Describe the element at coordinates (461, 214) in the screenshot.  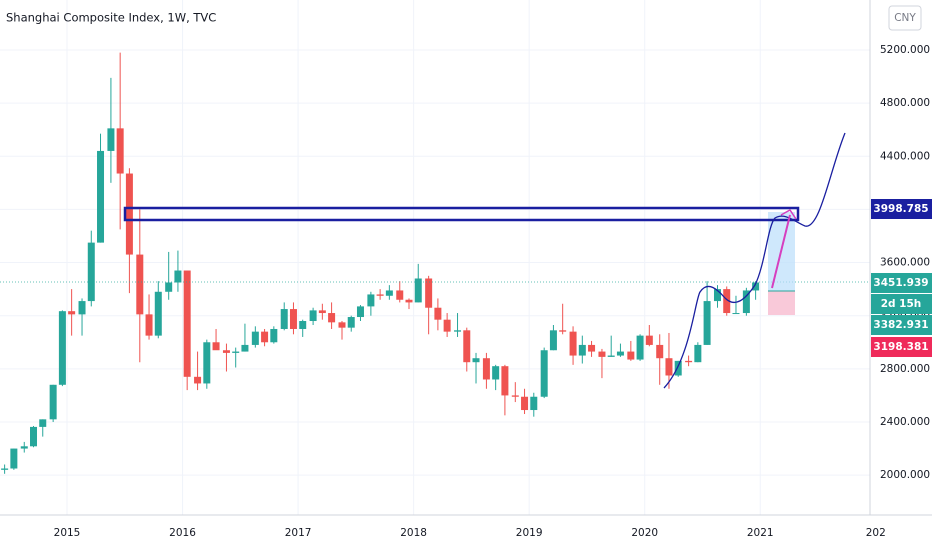
I see `resistance-box` at that location.